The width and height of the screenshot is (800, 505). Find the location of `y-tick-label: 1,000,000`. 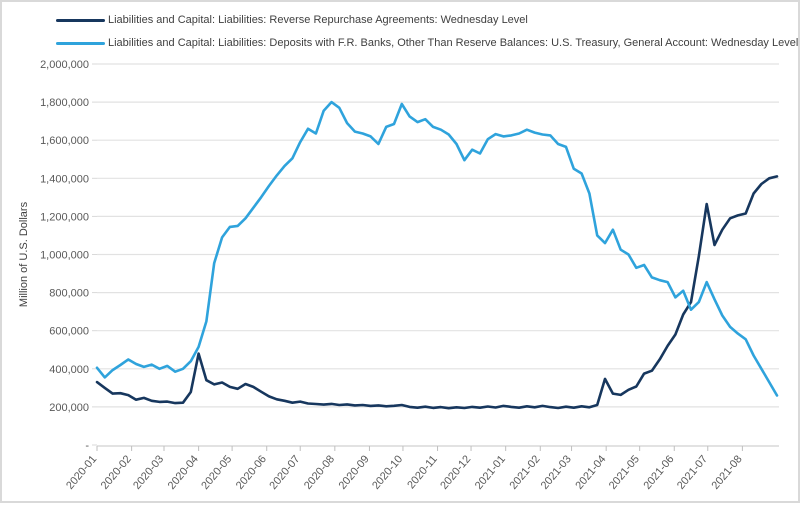

y-tick-label: 1,000,000 is located at coordinates (64, 256).